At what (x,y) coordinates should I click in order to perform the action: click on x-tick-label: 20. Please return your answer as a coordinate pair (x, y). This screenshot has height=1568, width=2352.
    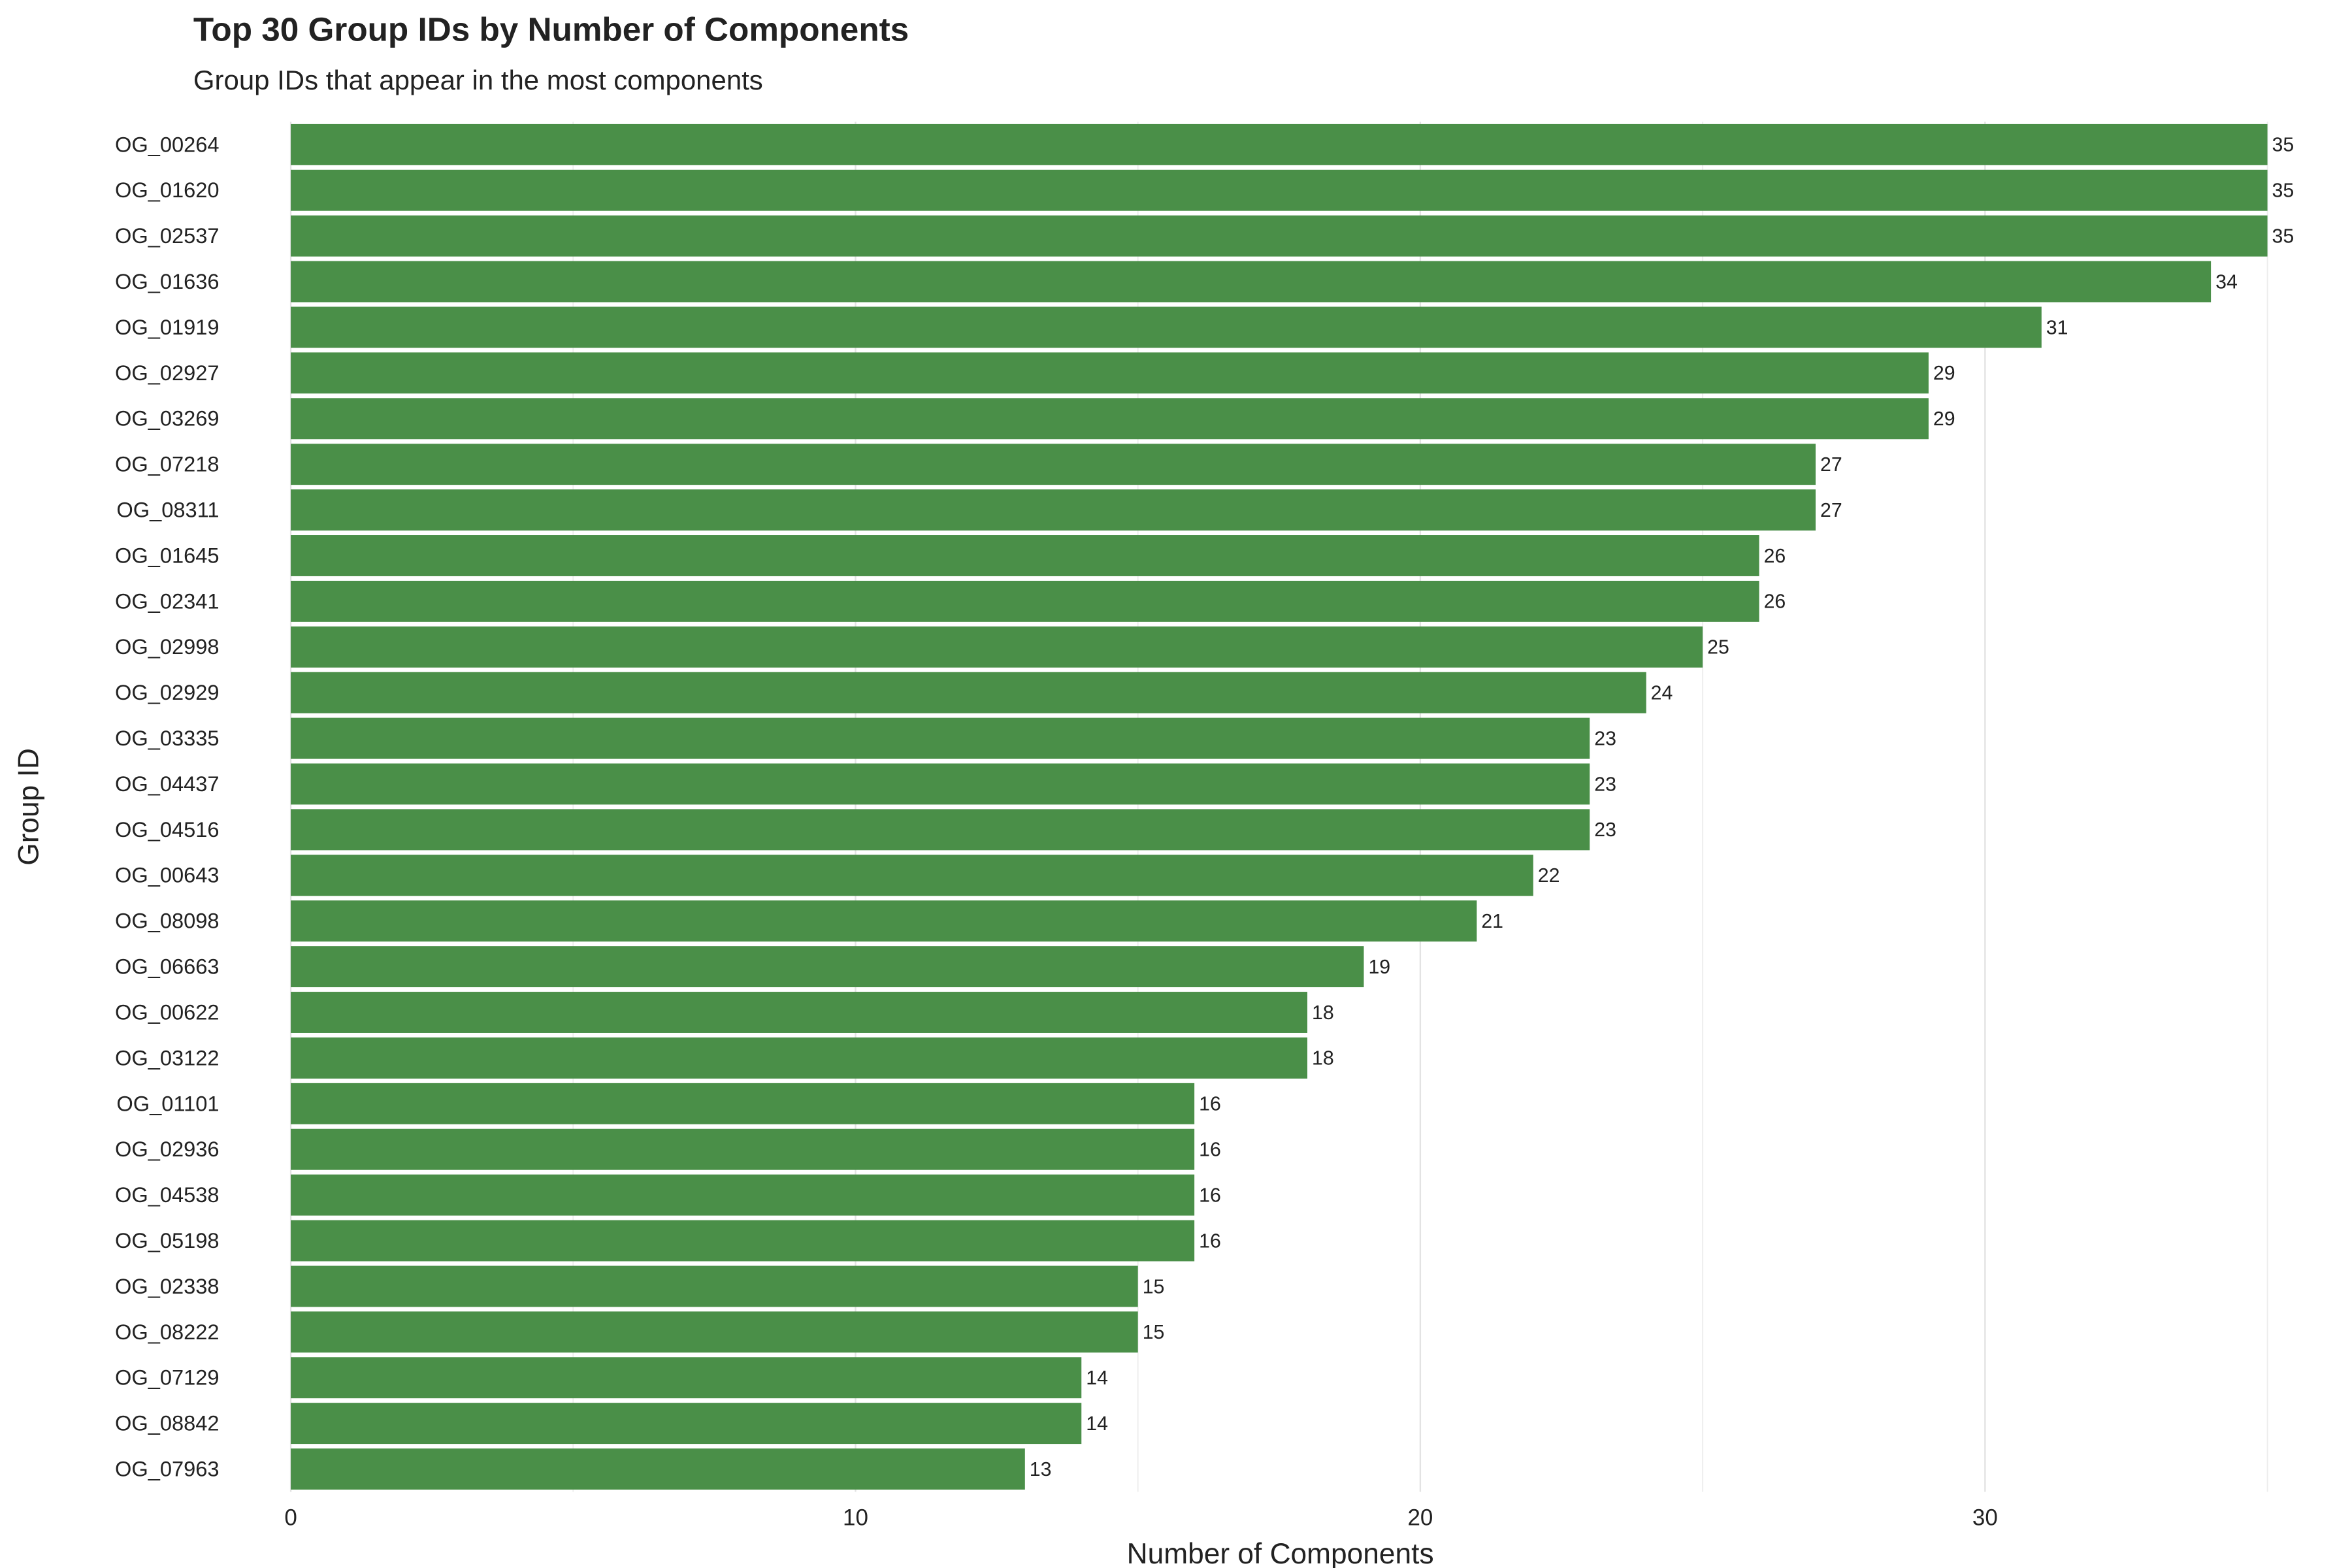
    Looking at the image, I should click on (1420, 1518).